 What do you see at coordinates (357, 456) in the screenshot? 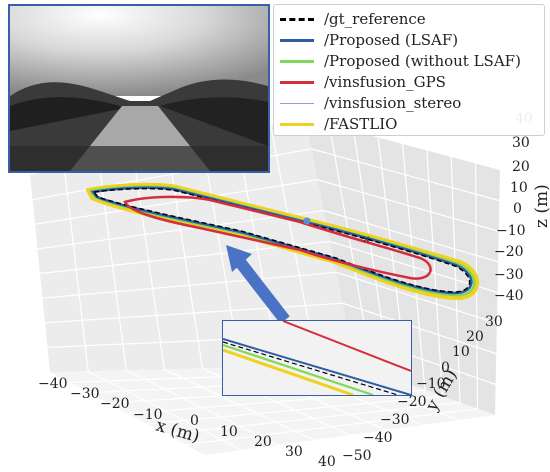
I see `svg-text: −50` at bounding box center [357, 456].